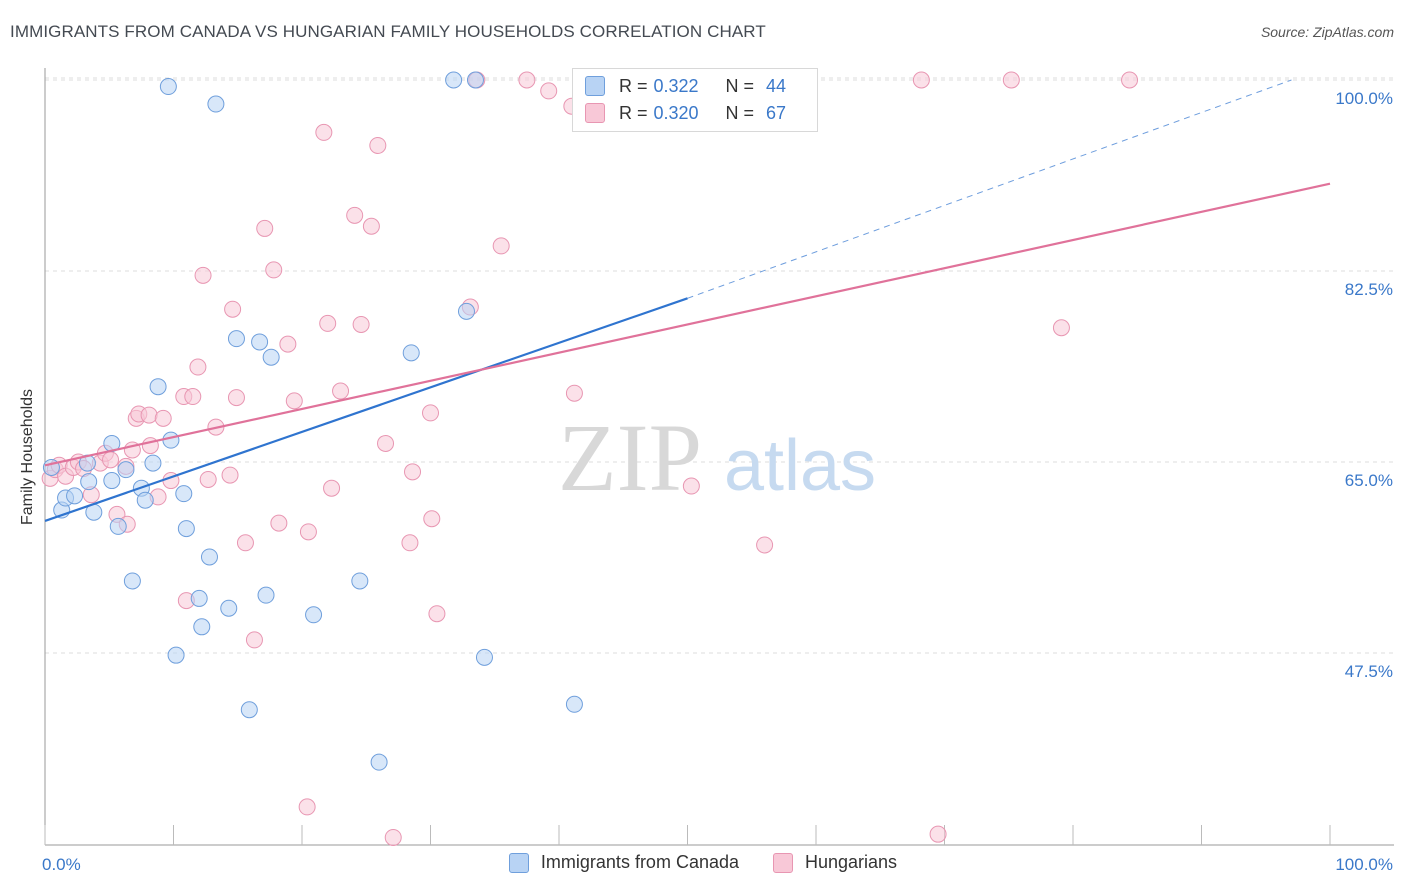 The height and width of the screenshot is (892, 1406). Describe the element at coordinates (776, 85) in the screenshot. I see `n-value: 44` at that location.